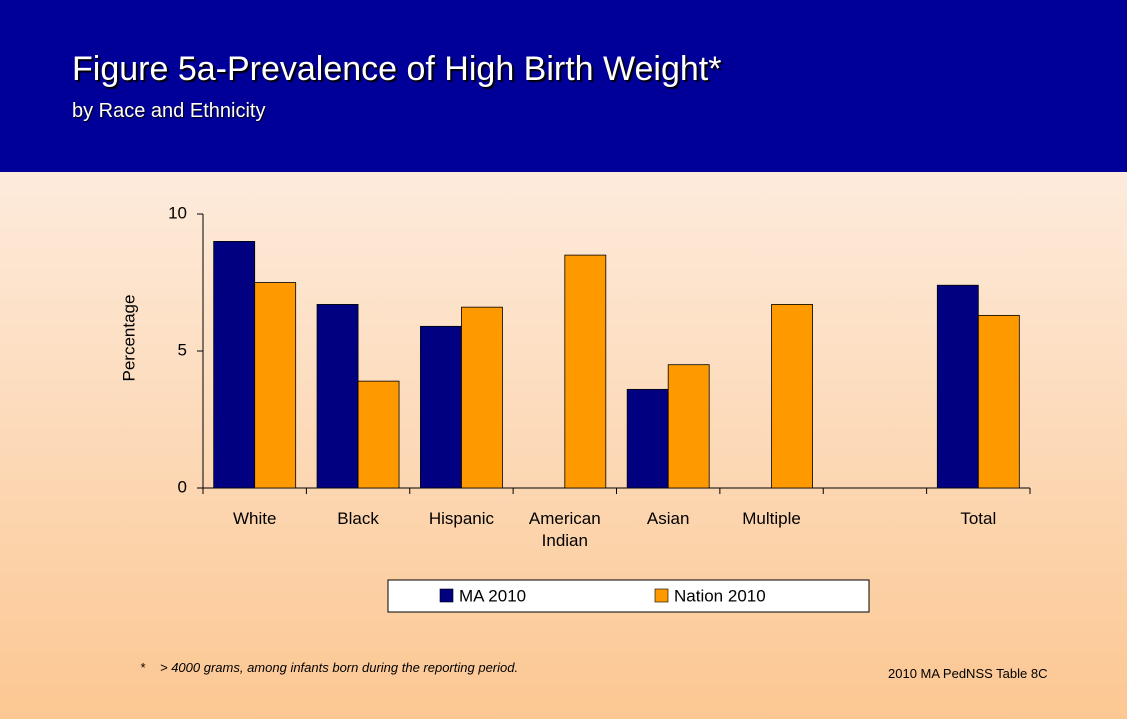 Image resolution: width=1127 pixels, height=719 pixels. Describe the element at coordinates (177, 212) in the screenshot. I see `y-tick-label: 10` at that location.